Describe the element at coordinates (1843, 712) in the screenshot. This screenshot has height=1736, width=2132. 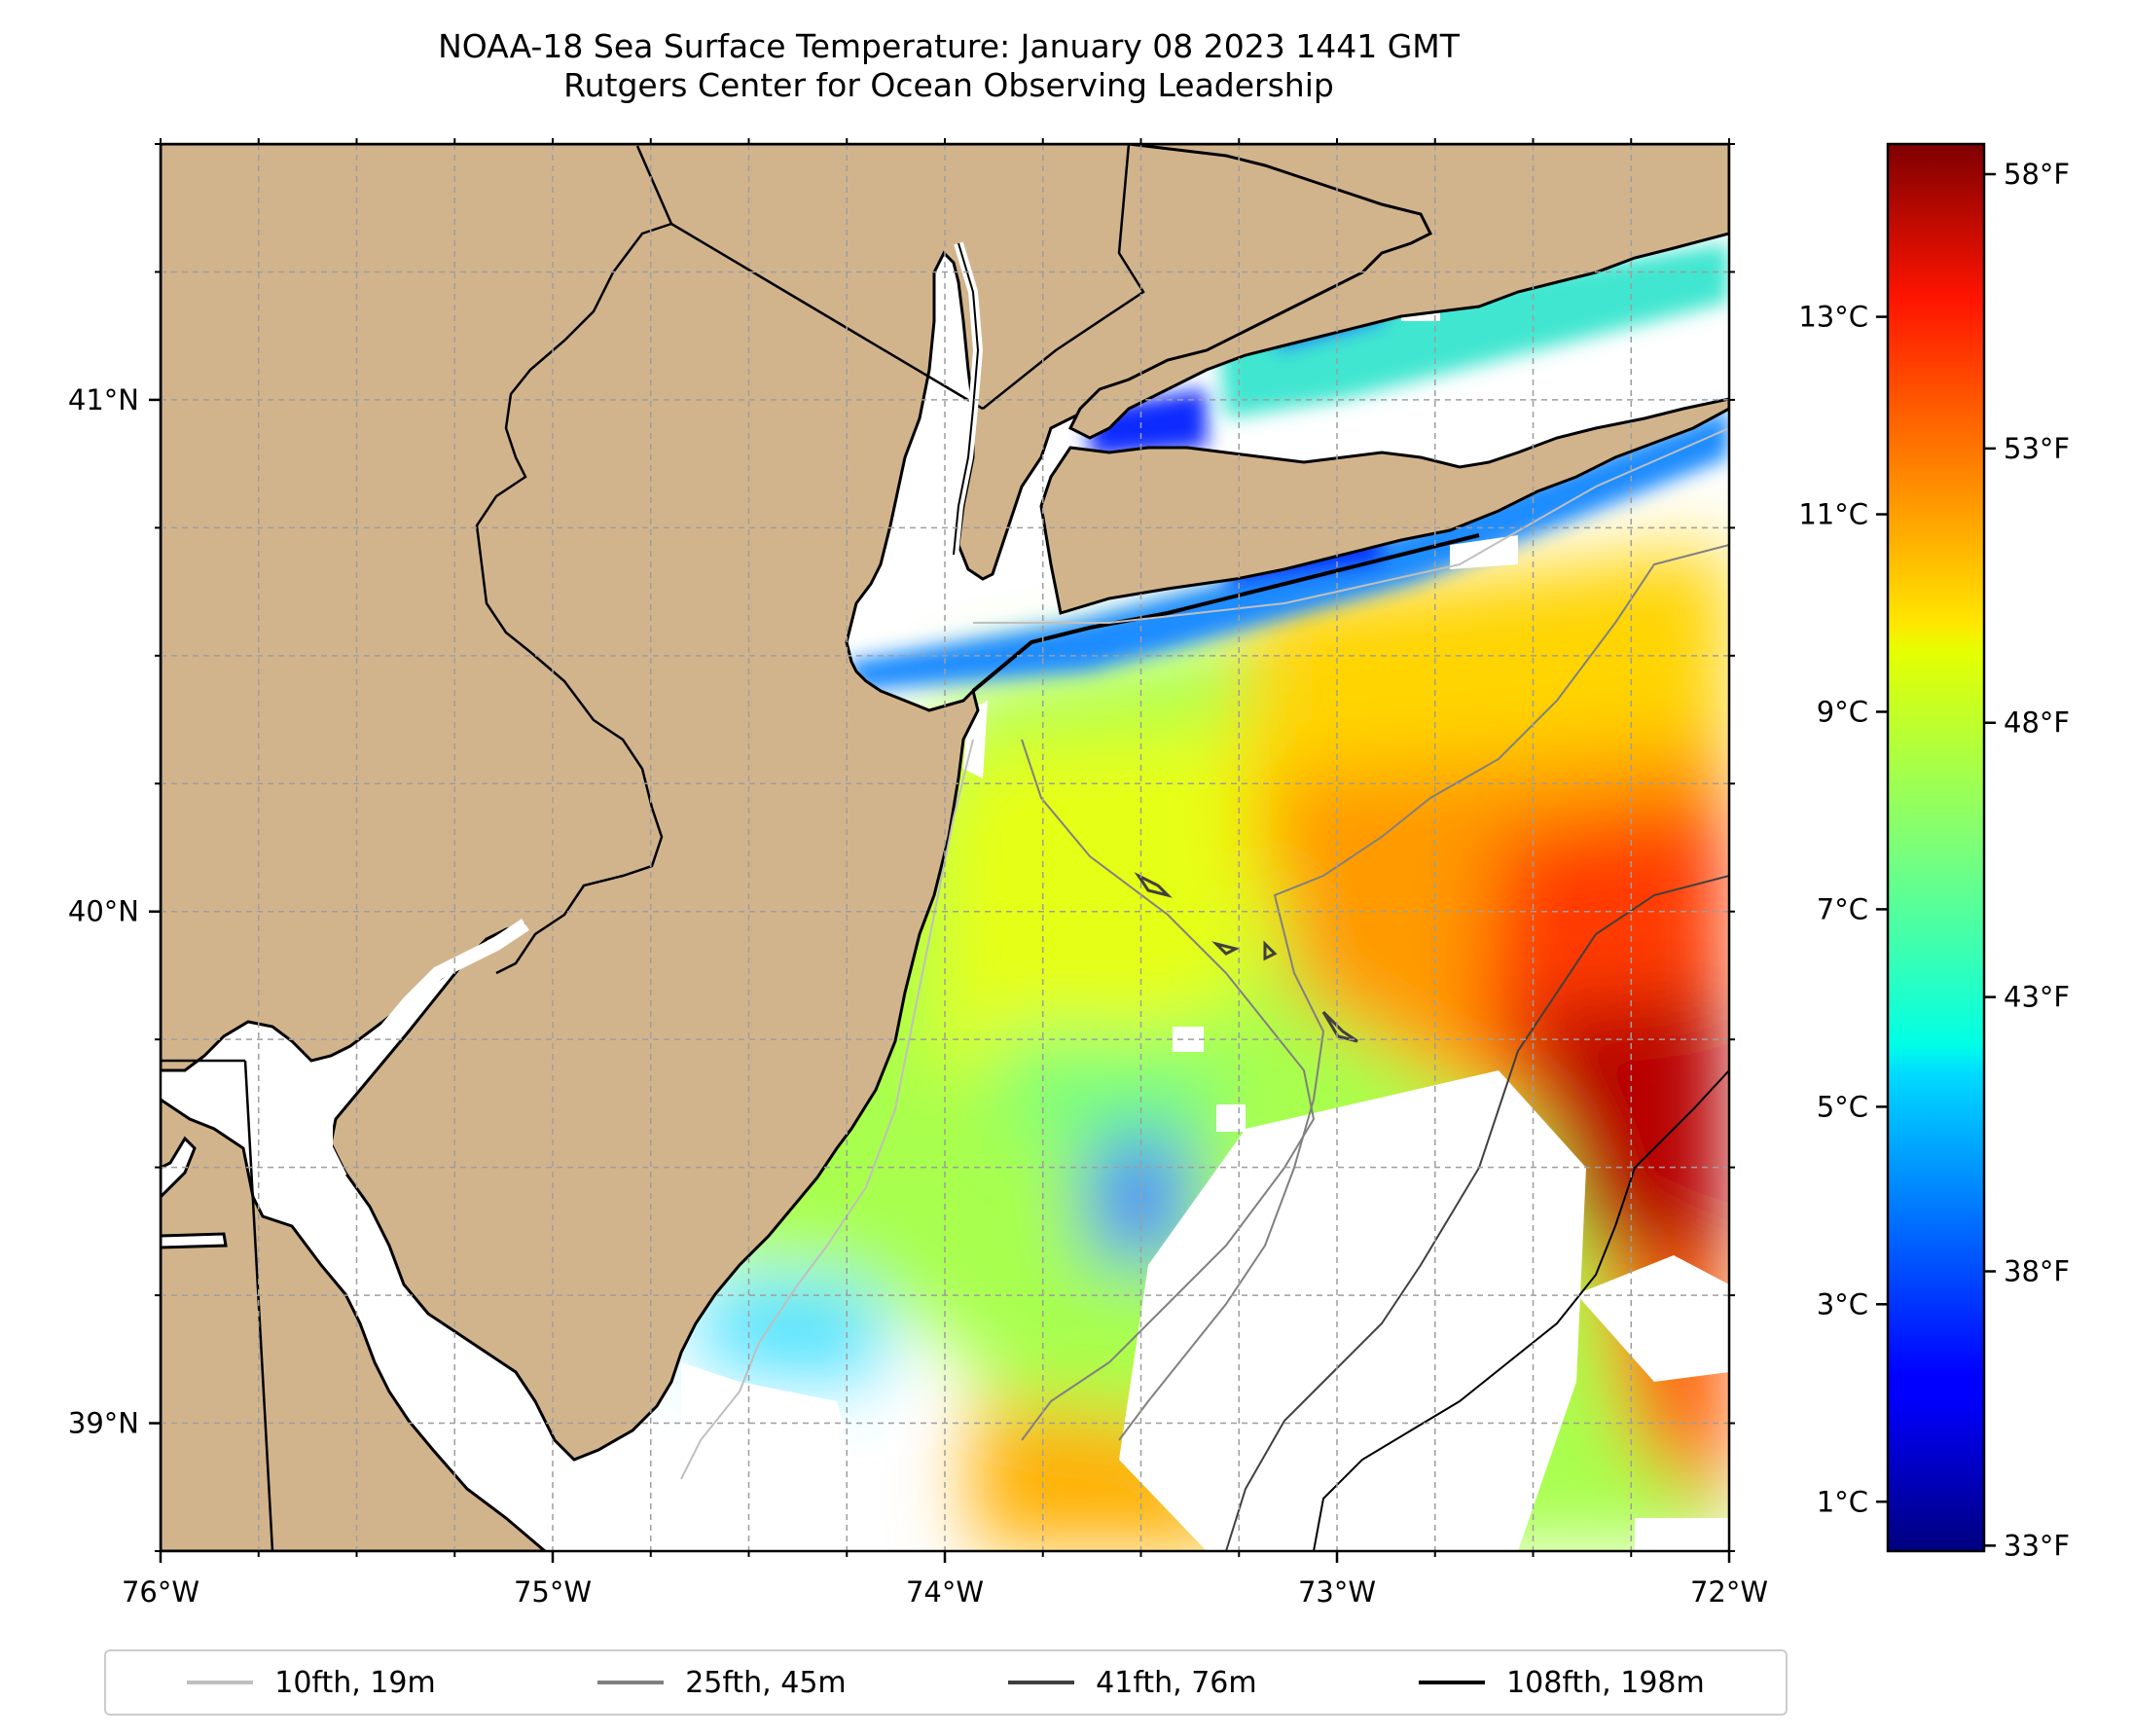
I see `celsius-tick-label: 9°C` at that location.